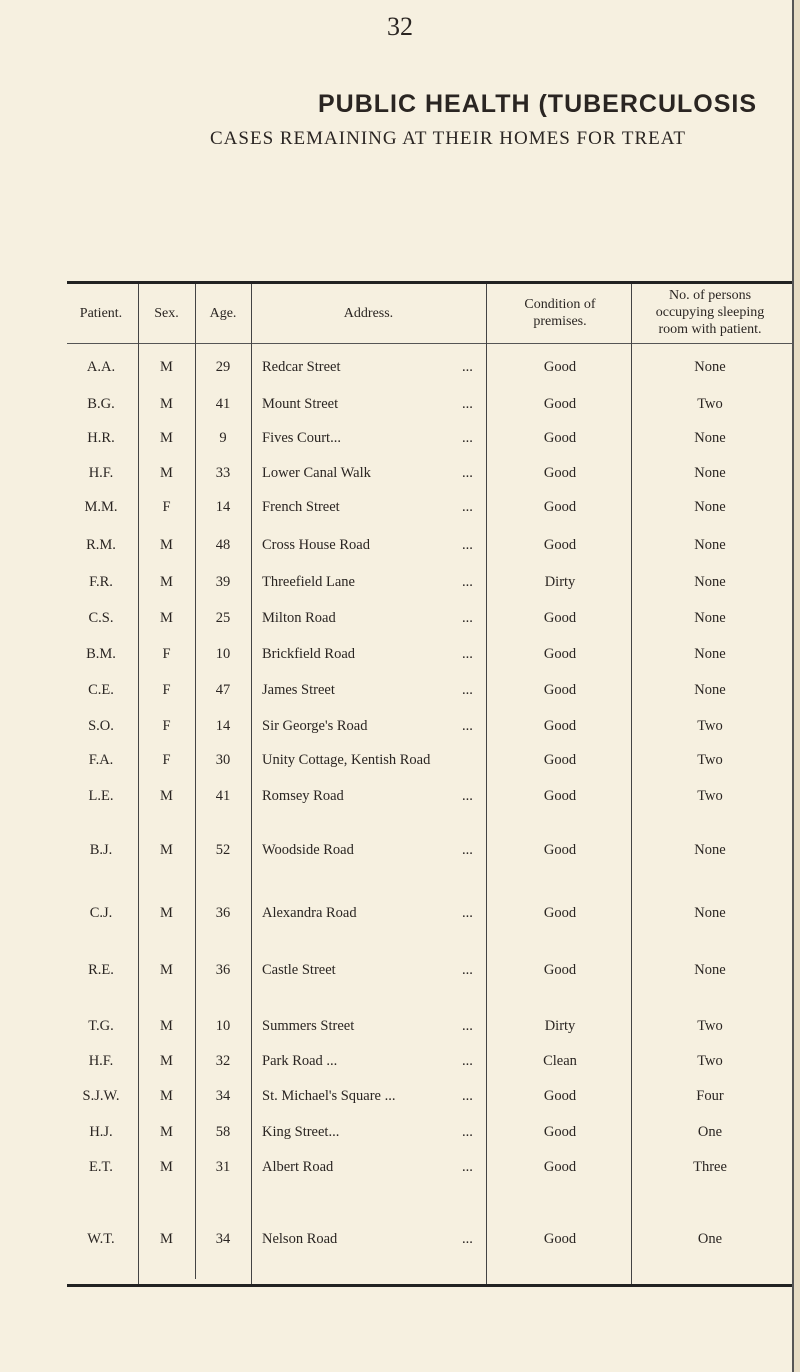  What do you see at coordinates (303, 796) in the screenshot?
I see `cell-address: Romsey Road` at bounding box center [303, 796].